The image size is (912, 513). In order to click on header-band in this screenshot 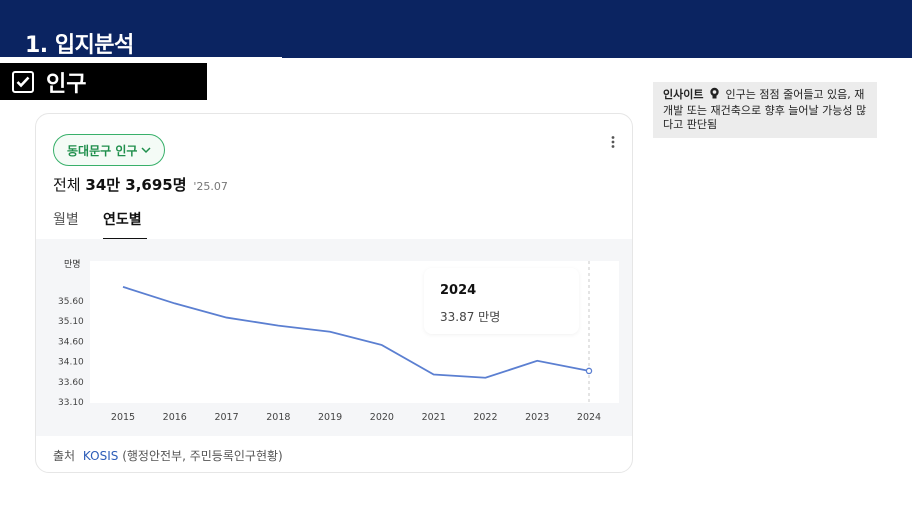, I will do `click(456, 29)`.